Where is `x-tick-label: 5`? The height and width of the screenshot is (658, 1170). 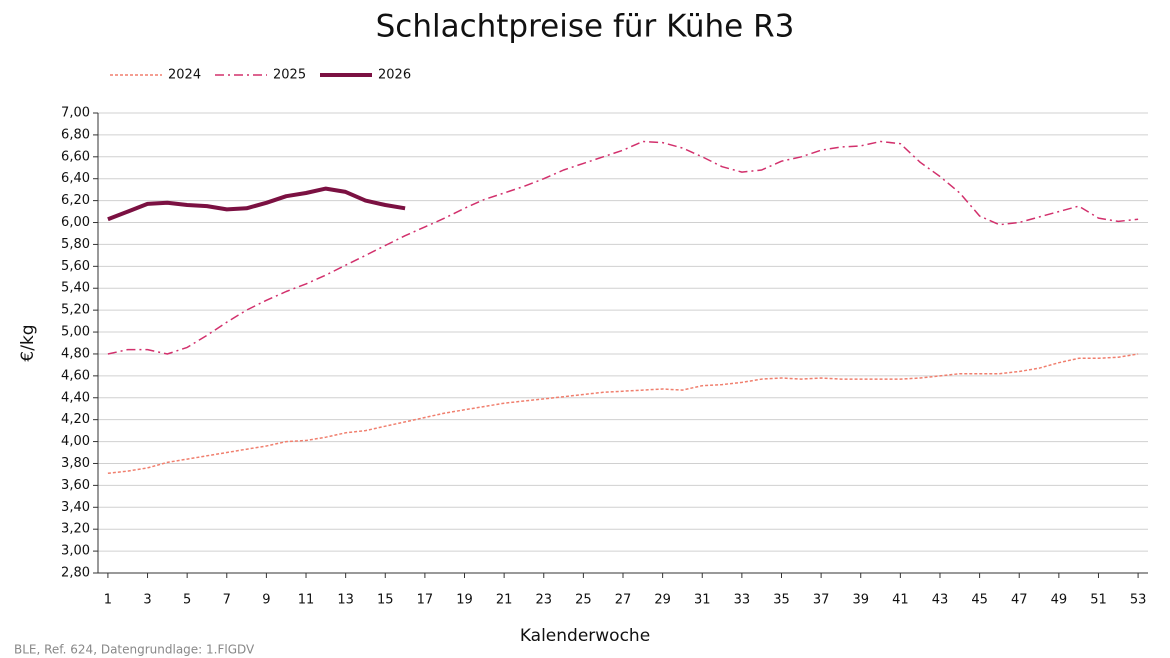 x-tick-label: 5 is located at coordinates (187, 600).